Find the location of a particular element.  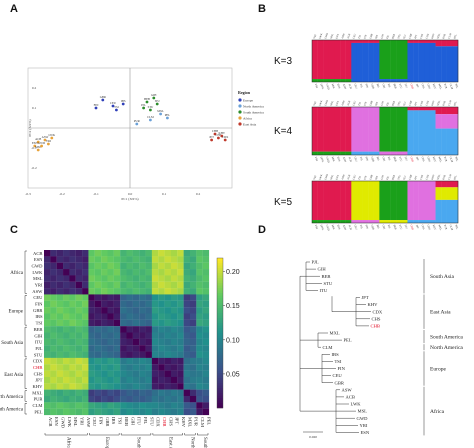

admix-segment-beb is located at coordinates (393, 60).